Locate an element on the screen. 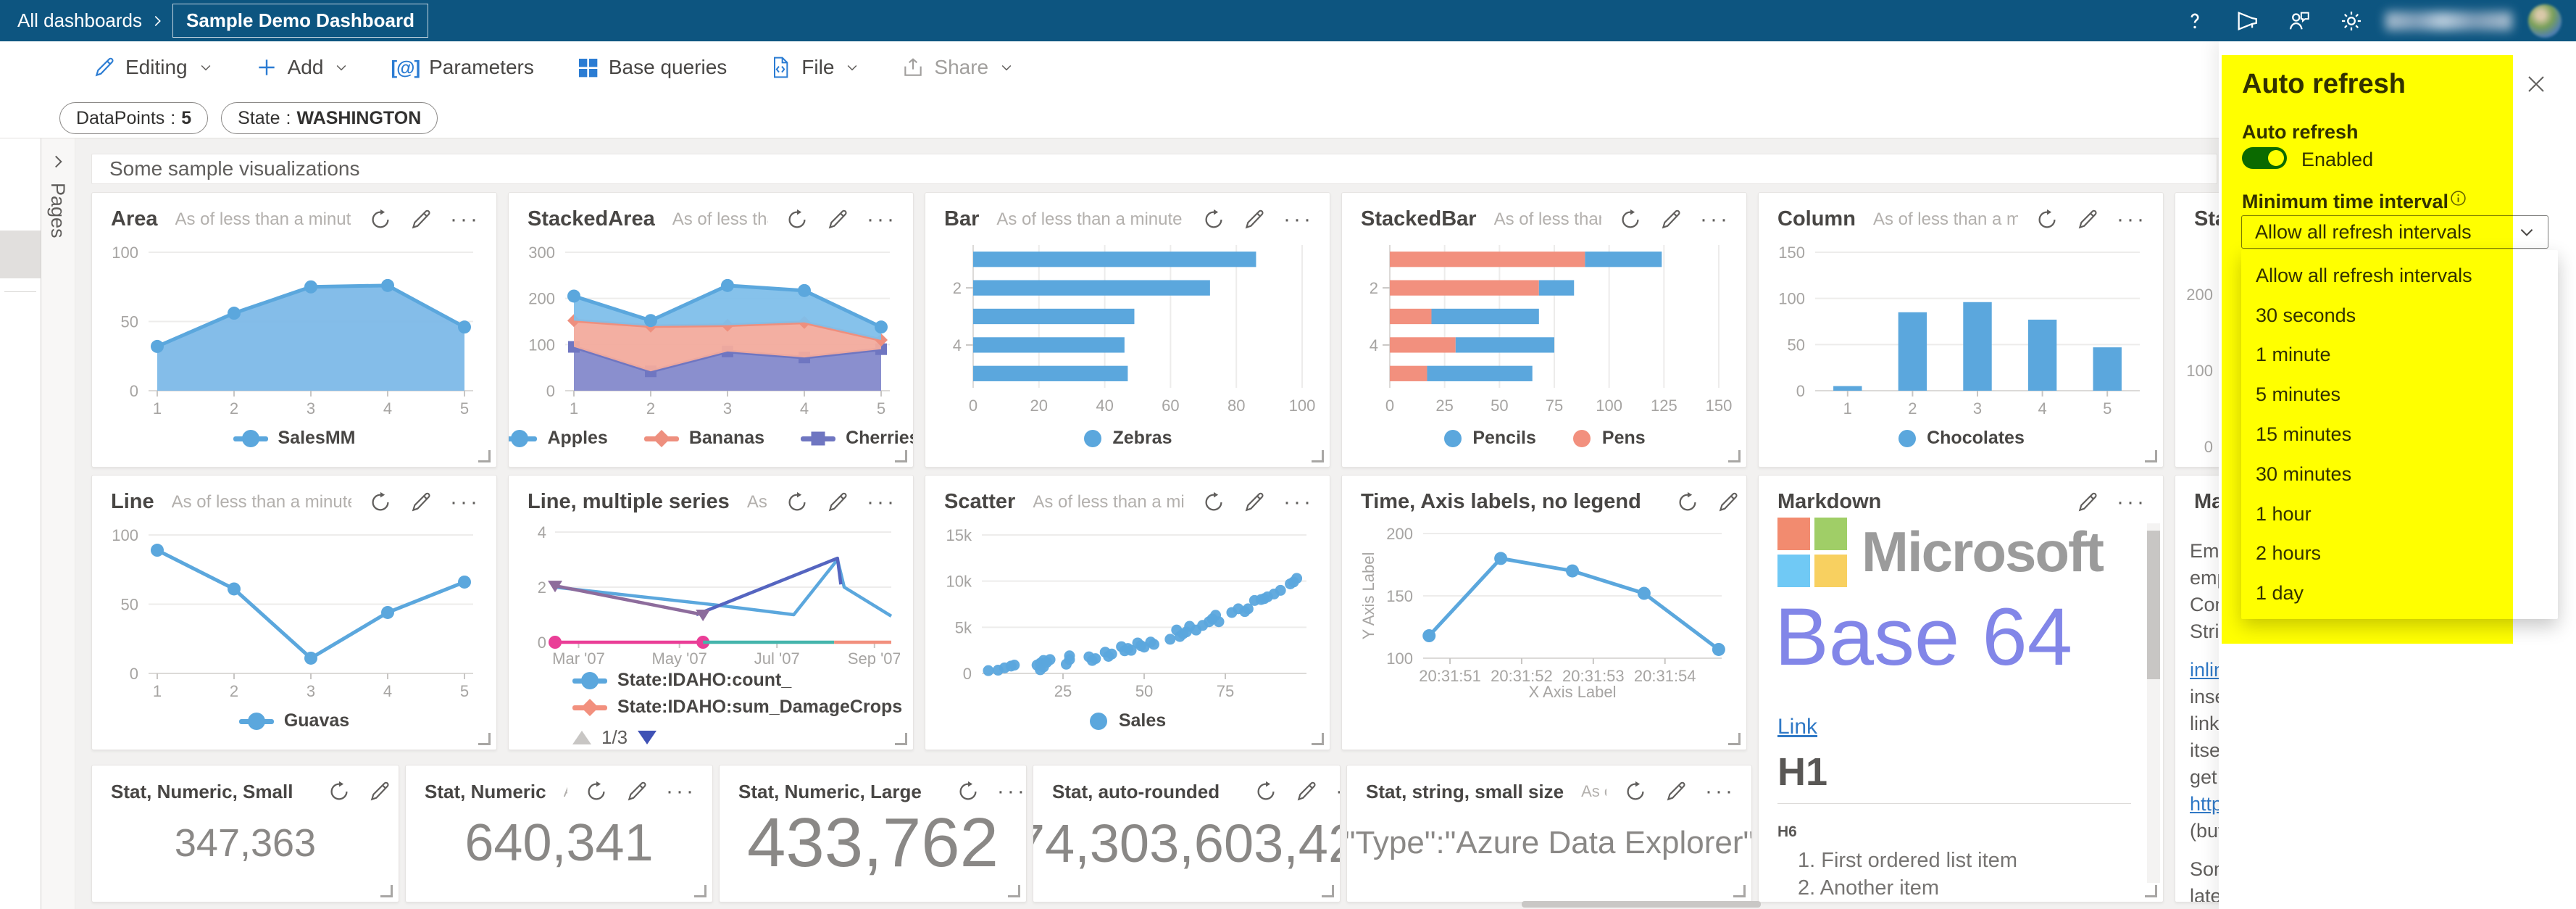 The image size is (2576, 909). interval-option: 30 minutes is located at coordinates (2304, 473).